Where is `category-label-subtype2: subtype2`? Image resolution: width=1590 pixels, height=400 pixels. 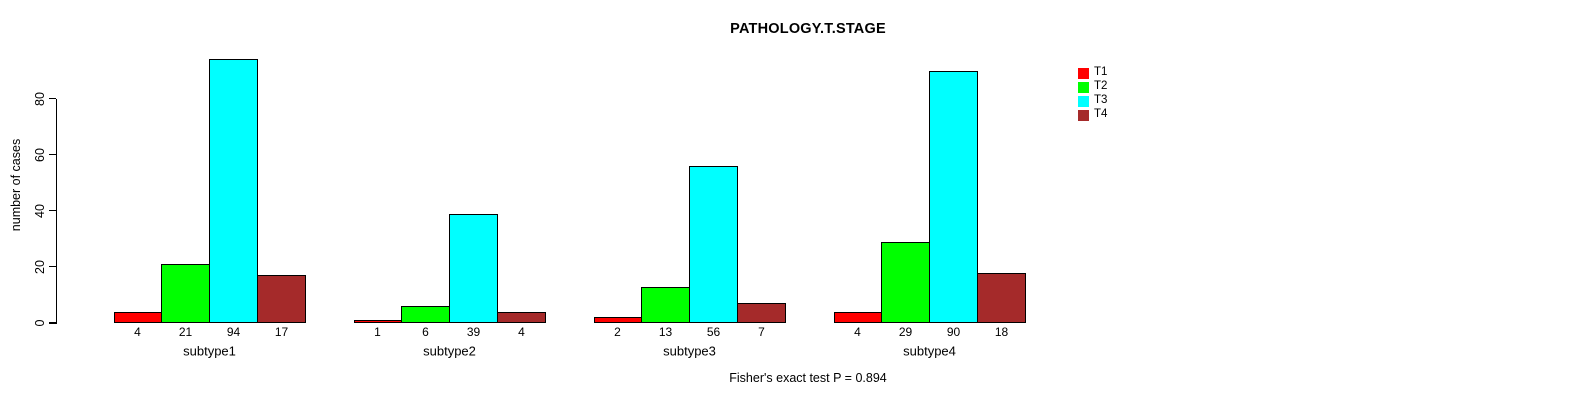 category-label-subtype2: subtype2 is located at coordinates (449, 350).